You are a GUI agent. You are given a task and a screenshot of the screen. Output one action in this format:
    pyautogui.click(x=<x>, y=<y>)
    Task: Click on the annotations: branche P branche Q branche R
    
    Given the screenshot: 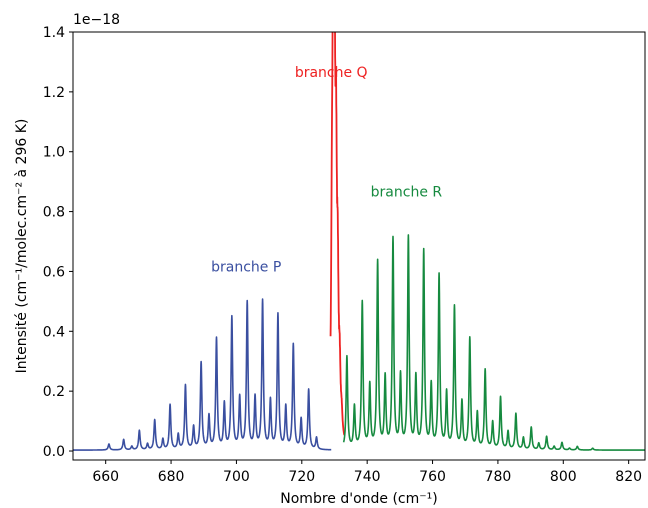 What is the action you would take?
    pyautogui.click(x=326, y=170)
    